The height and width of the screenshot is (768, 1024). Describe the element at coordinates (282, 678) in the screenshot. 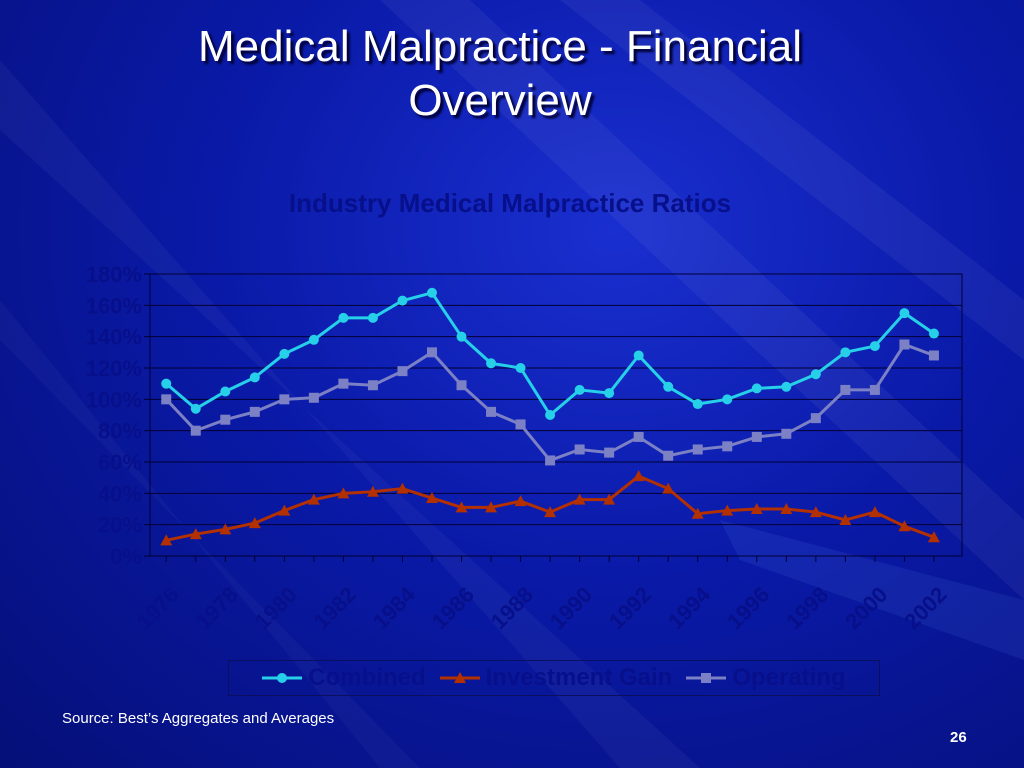

I see `legend-marker-combined` at that location.